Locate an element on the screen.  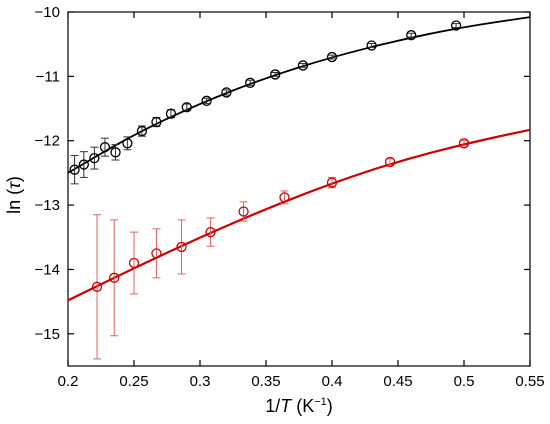
x-tick-label: 0.35 is located at coordinates (265, 381).